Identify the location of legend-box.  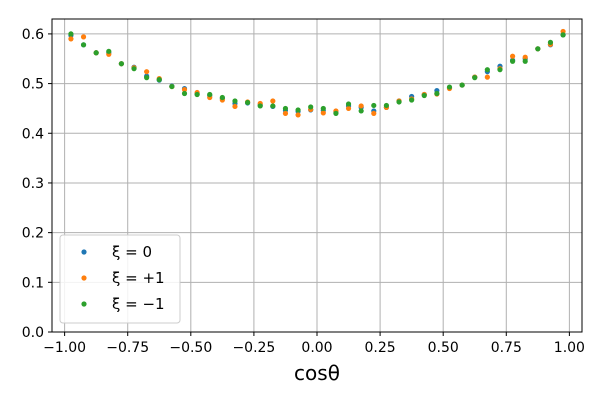
(120, 279).